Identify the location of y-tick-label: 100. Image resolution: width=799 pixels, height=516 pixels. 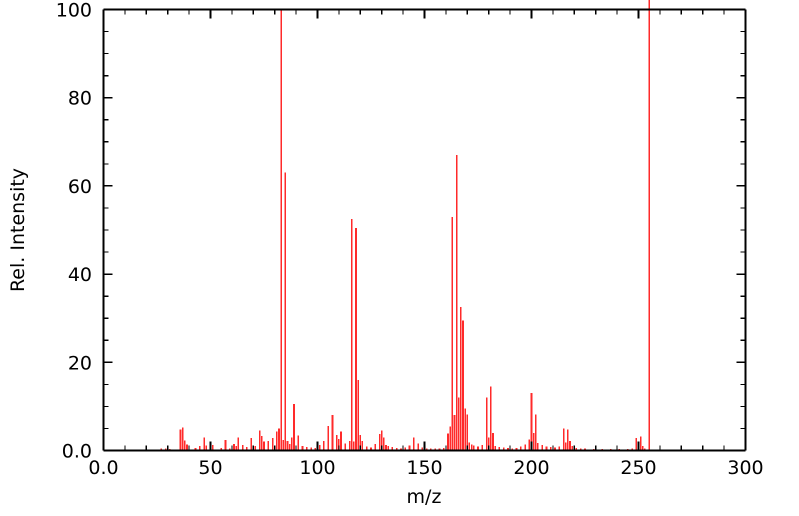
(74, 11).